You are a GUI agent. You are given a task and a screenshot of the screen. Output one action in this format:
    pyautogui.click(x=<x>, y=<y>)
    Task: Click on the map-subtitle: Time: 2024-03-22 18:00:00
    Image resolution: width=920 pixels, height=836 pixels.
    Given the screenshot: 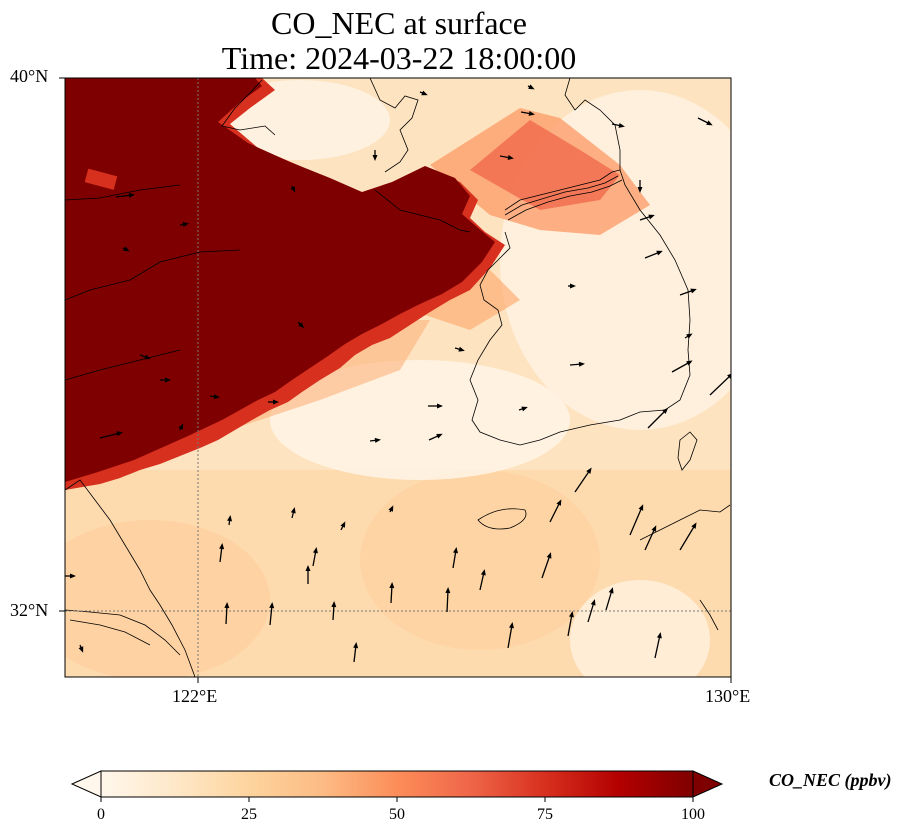 What is the action you would take?
    pyautogui.click(x=399, y=58)
    